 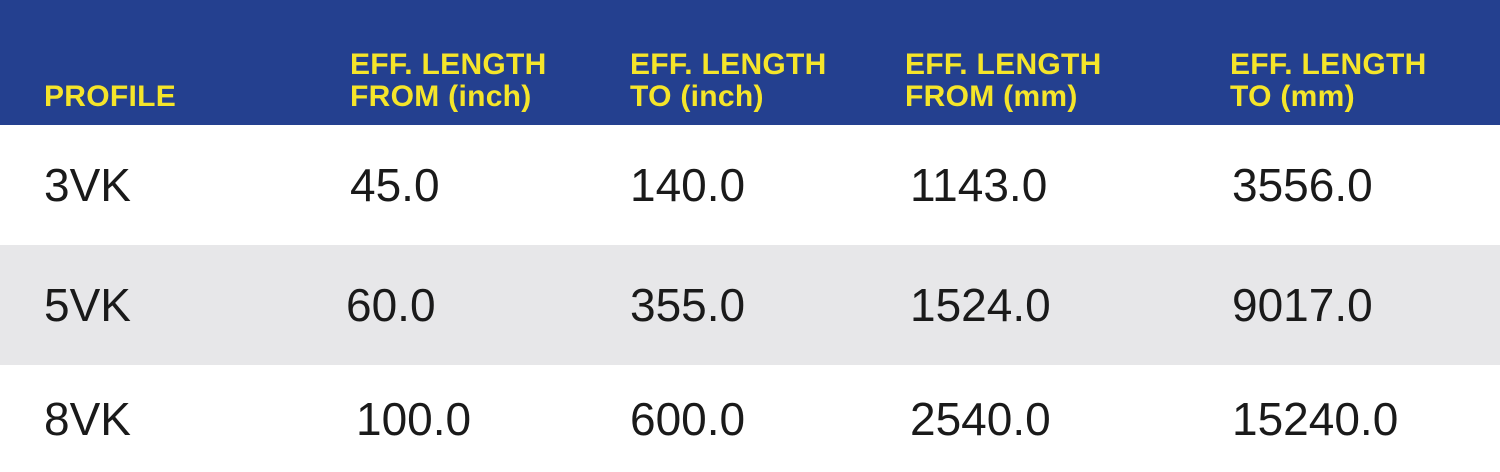 I want to click on cell-from-mm: 2540.0, so click(x=980, y=418).